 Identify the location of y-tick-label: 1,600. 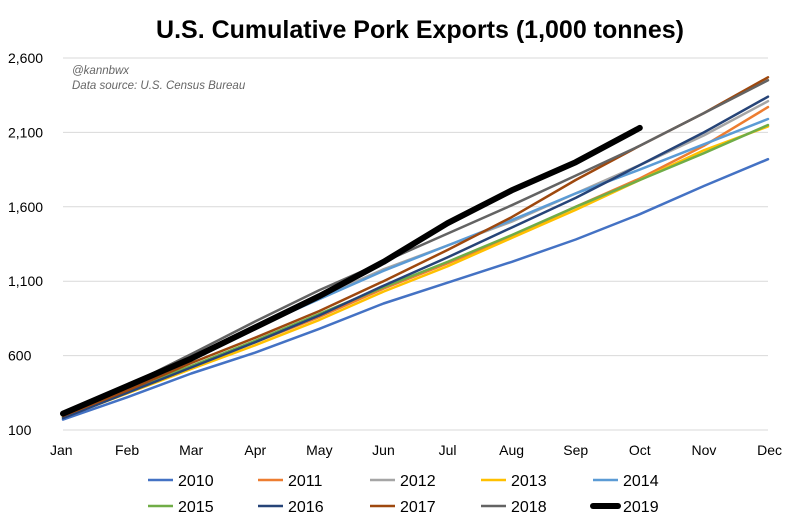
(25, 207).